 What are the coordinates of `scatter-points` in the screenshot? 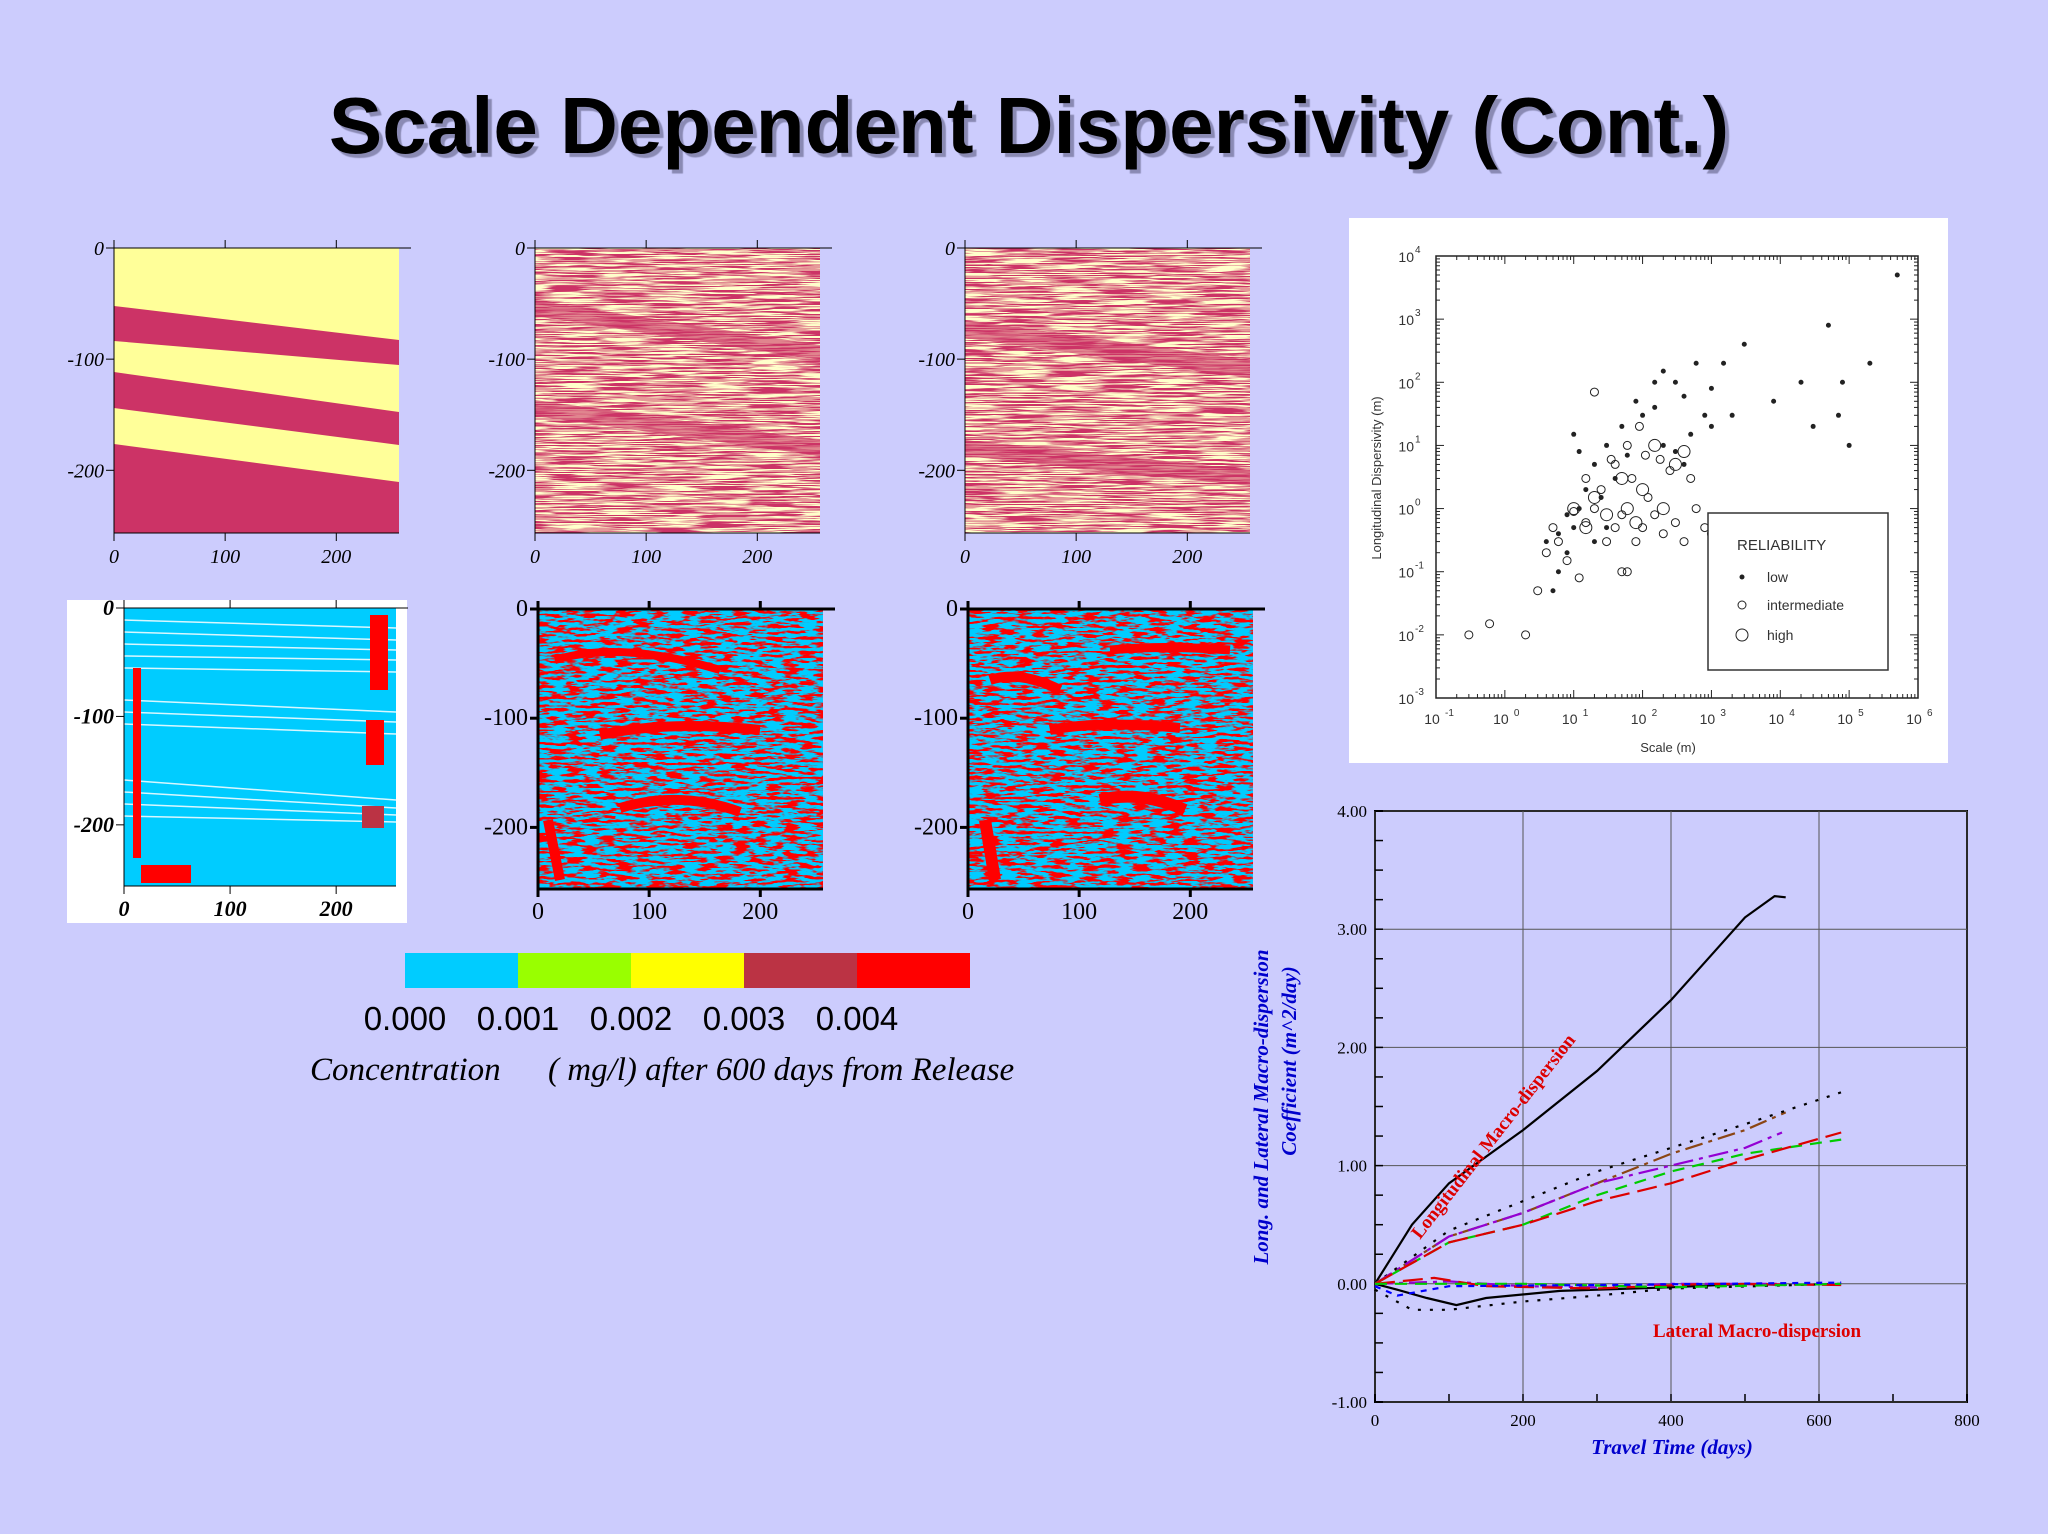 It's located at (1682, 456).